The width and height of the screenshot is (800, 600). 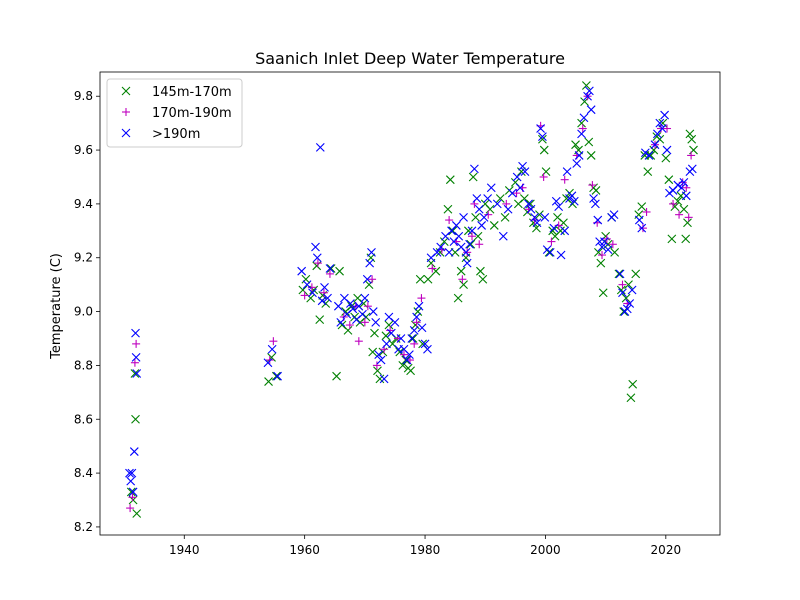 What do you see at coordinates (83, 96) in the screenshot?
I see `y-tick-label: 9.8` at bounding box center [83, 96].